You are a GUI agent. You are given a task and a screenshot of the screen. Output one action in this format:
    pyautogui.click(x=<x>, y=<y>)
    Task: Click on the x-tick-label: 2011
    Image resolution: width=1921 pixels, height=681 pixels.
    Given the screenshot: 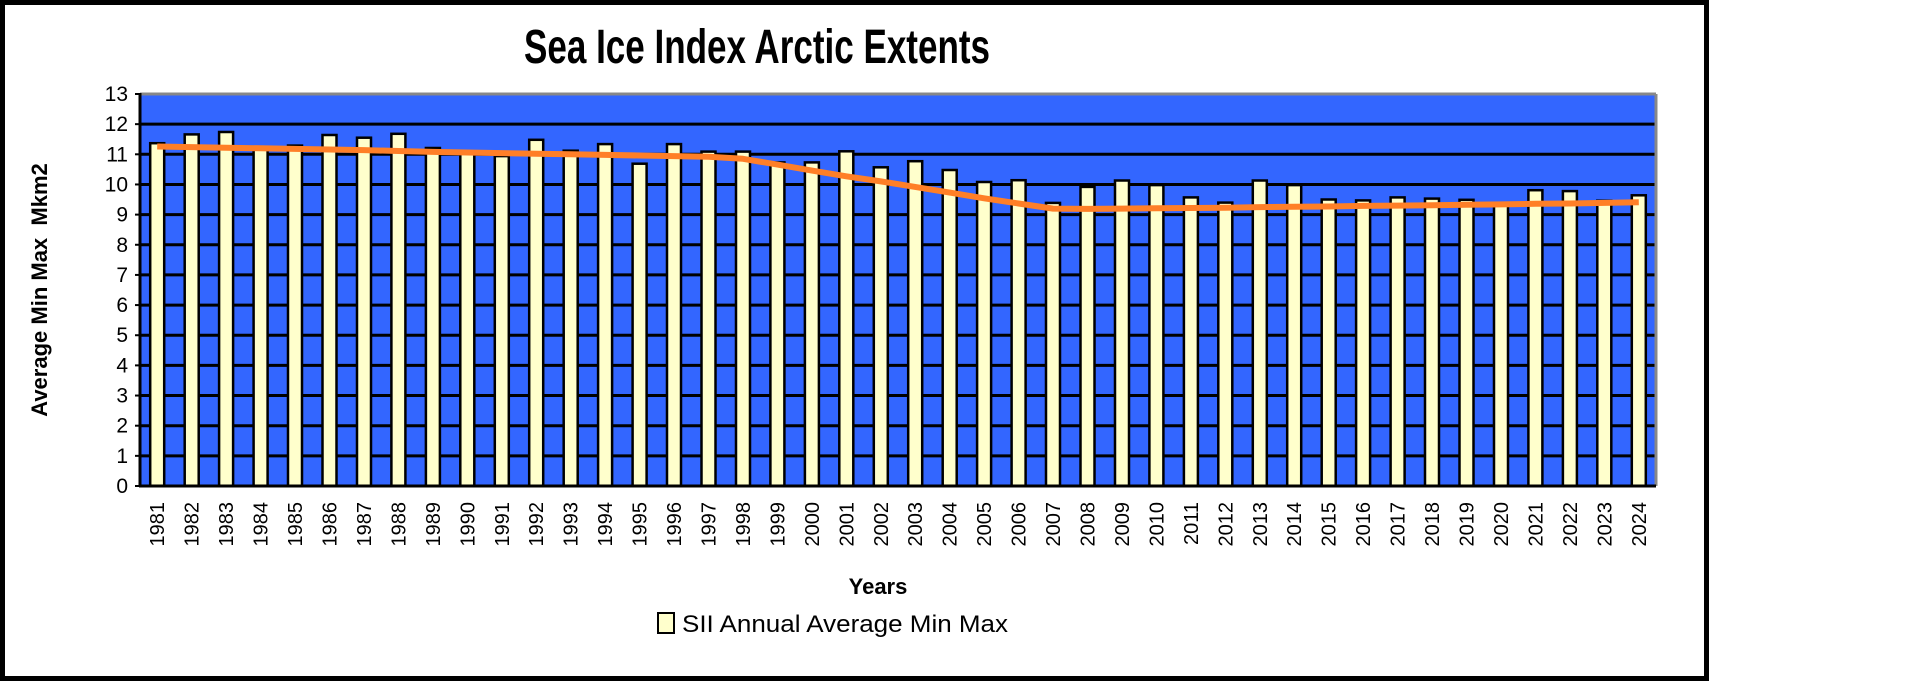 What is the action you would take?
    pyautogui.click(x=1192, y=523)
    